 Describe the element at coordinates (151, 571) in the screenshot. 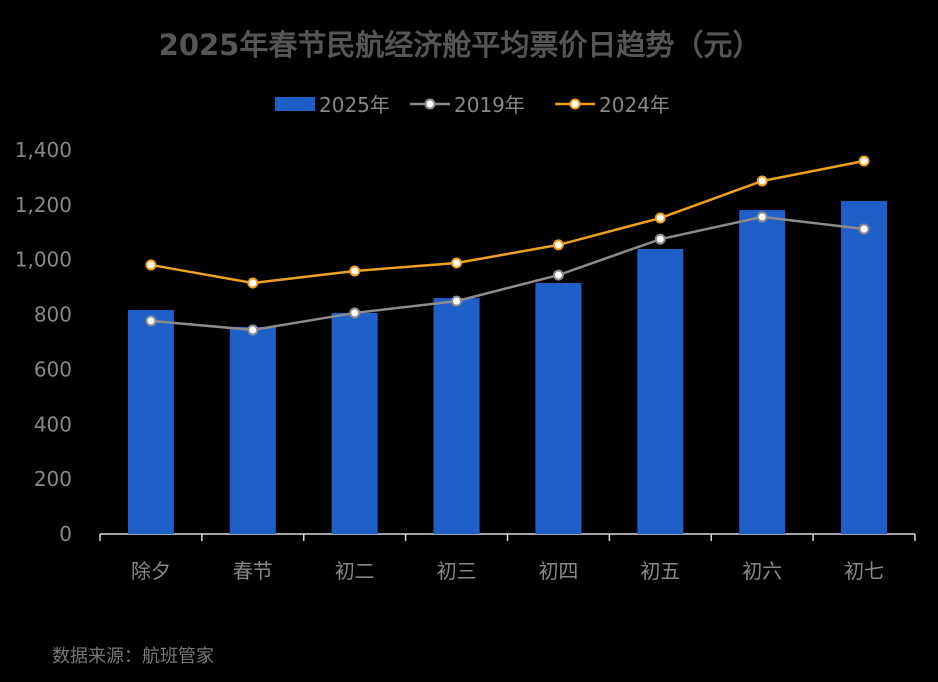

I see `x-tick-label: 除夕` at that location.